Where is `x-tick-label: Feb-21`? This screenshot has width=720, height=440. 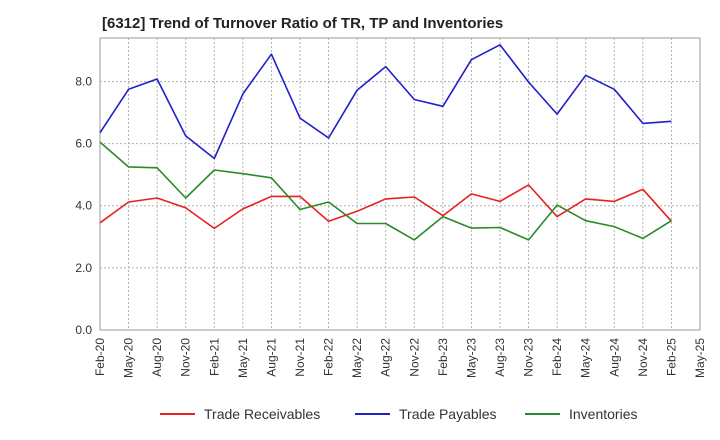
x-tick-label: Feb-21 is located at coordinates (214, 357).